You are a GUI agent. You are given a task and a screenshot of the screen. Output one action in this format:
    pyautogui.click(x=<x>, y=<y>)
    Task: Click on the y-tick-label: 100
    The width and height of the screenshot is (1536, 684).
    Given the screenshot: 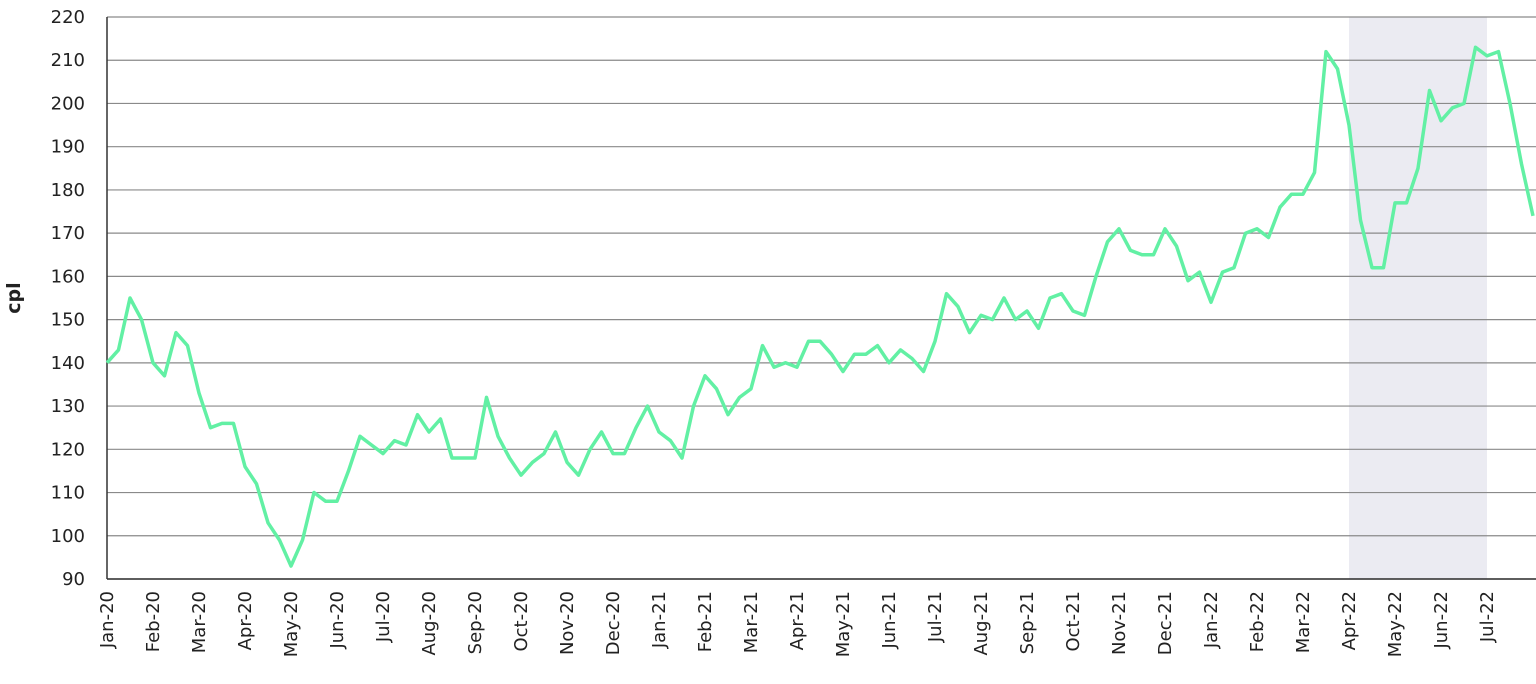 What is the action you would take?
    pyautogui.click(x=68, y=536)
    